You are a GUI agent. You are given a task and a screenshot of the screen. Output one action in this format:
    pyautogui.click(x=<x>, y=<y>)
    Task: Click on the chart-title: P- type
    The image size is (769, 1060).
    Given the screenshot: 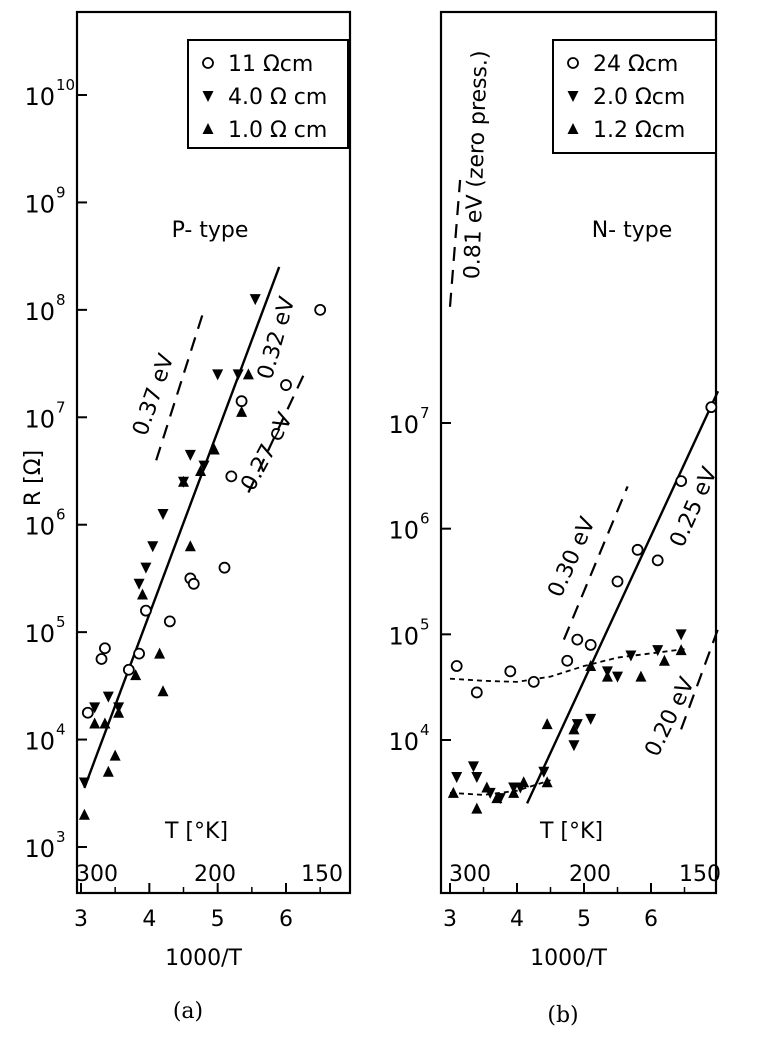 What is the action you would take?
    pyautogui.click(x=210, y=230)
    